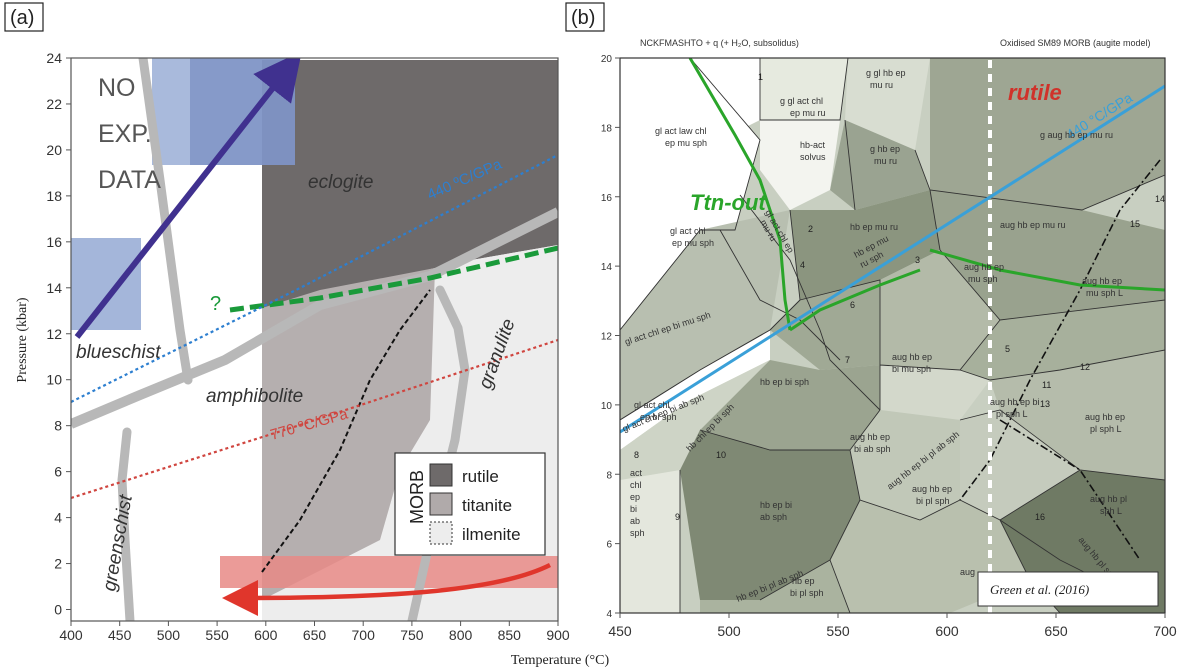 Image resolution: width=1182 pixels, height=671 pixels. What do you see at coordinates (852, 305) in the screenshot?
I see `label-f6: 6` at bounding box center [852, 305].